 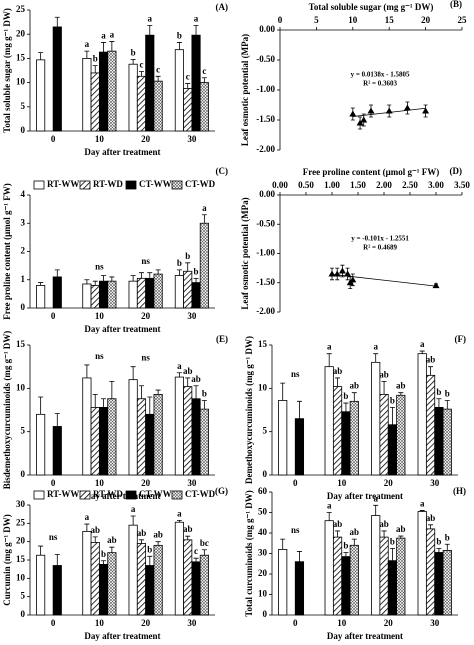 I want to click on y-tick-label: 60, so click(x=263, y=491).